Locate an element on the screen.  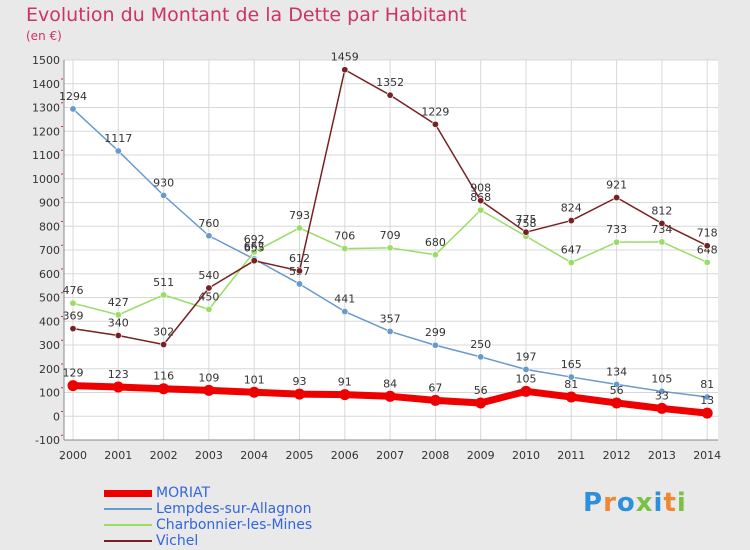
x-tick-label: 2013 is located at coordinates (662, 455).